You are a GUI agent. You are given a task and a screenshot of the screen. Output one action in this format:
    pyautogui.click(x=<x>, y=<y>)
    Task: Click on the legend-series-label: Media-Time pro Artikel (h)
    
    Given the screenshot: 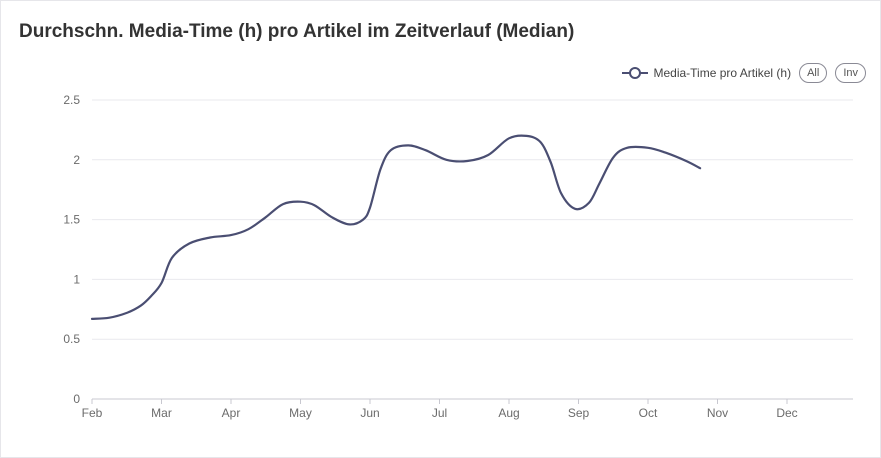 What is the action you would take?
    pyautogui.click(x=722, y=73)
    